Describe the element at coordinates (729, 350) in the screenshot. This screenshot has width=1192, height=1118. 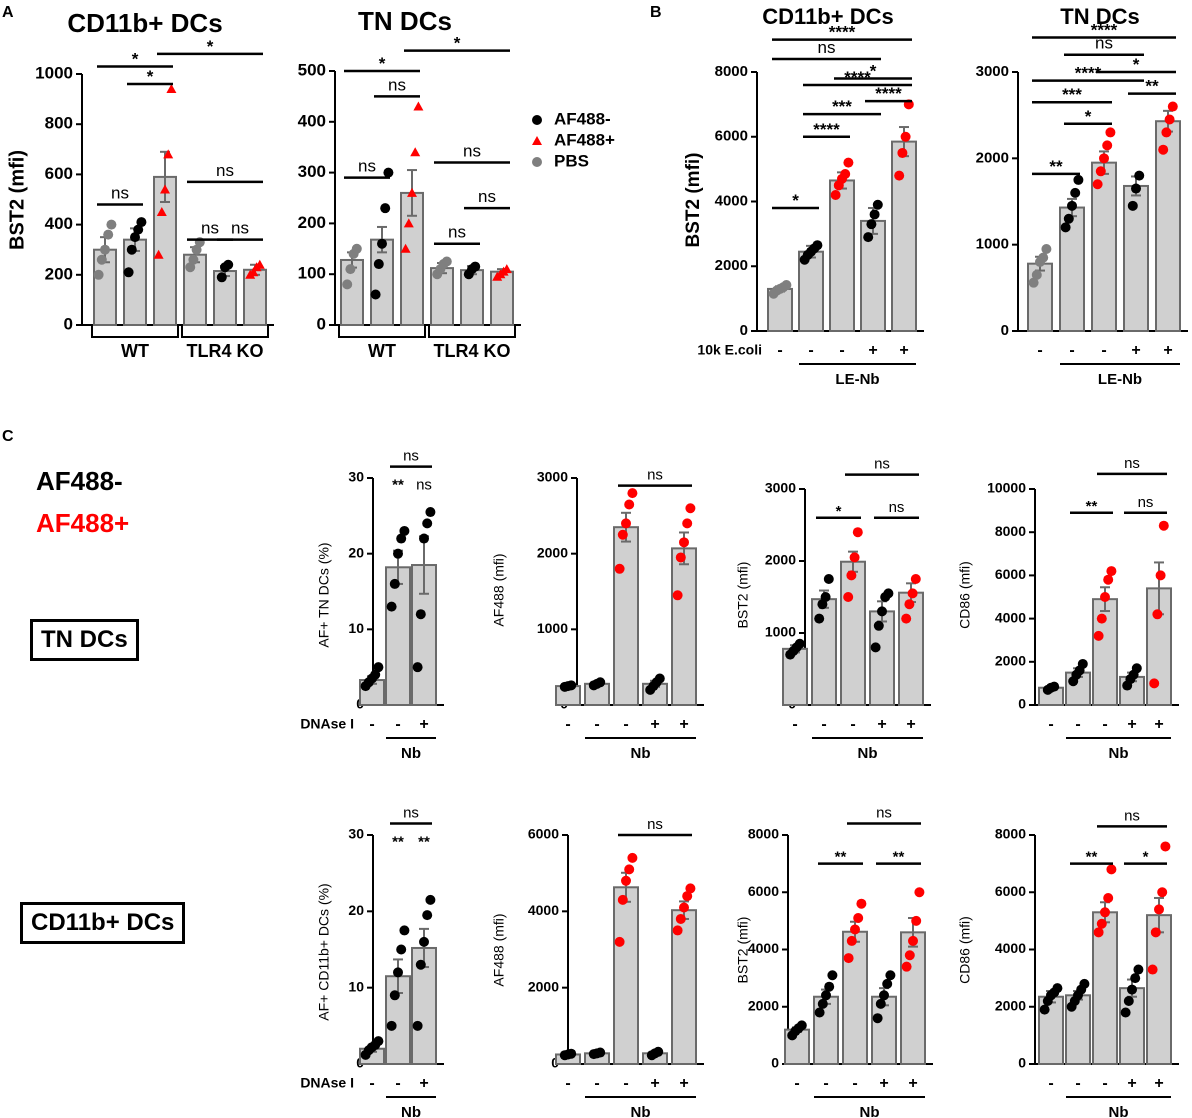
I see `chart-b1-cond-label: 10k E.coli` at that location.